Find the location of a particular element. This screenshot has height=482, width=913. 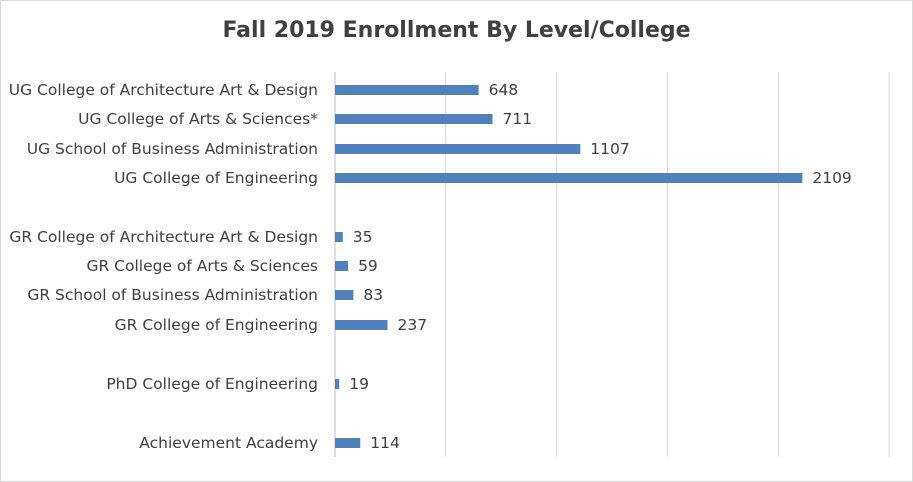

category-label: GR College of Architecture Art & Design is located at coordinates (163, 237).